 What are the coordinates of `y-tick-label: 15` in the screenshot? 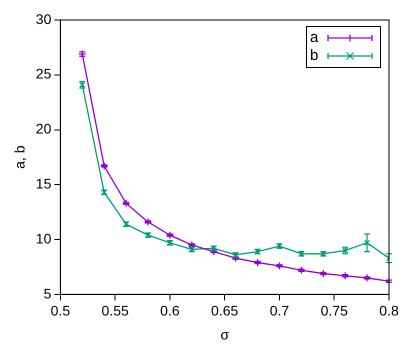 It's located at (44, 184).